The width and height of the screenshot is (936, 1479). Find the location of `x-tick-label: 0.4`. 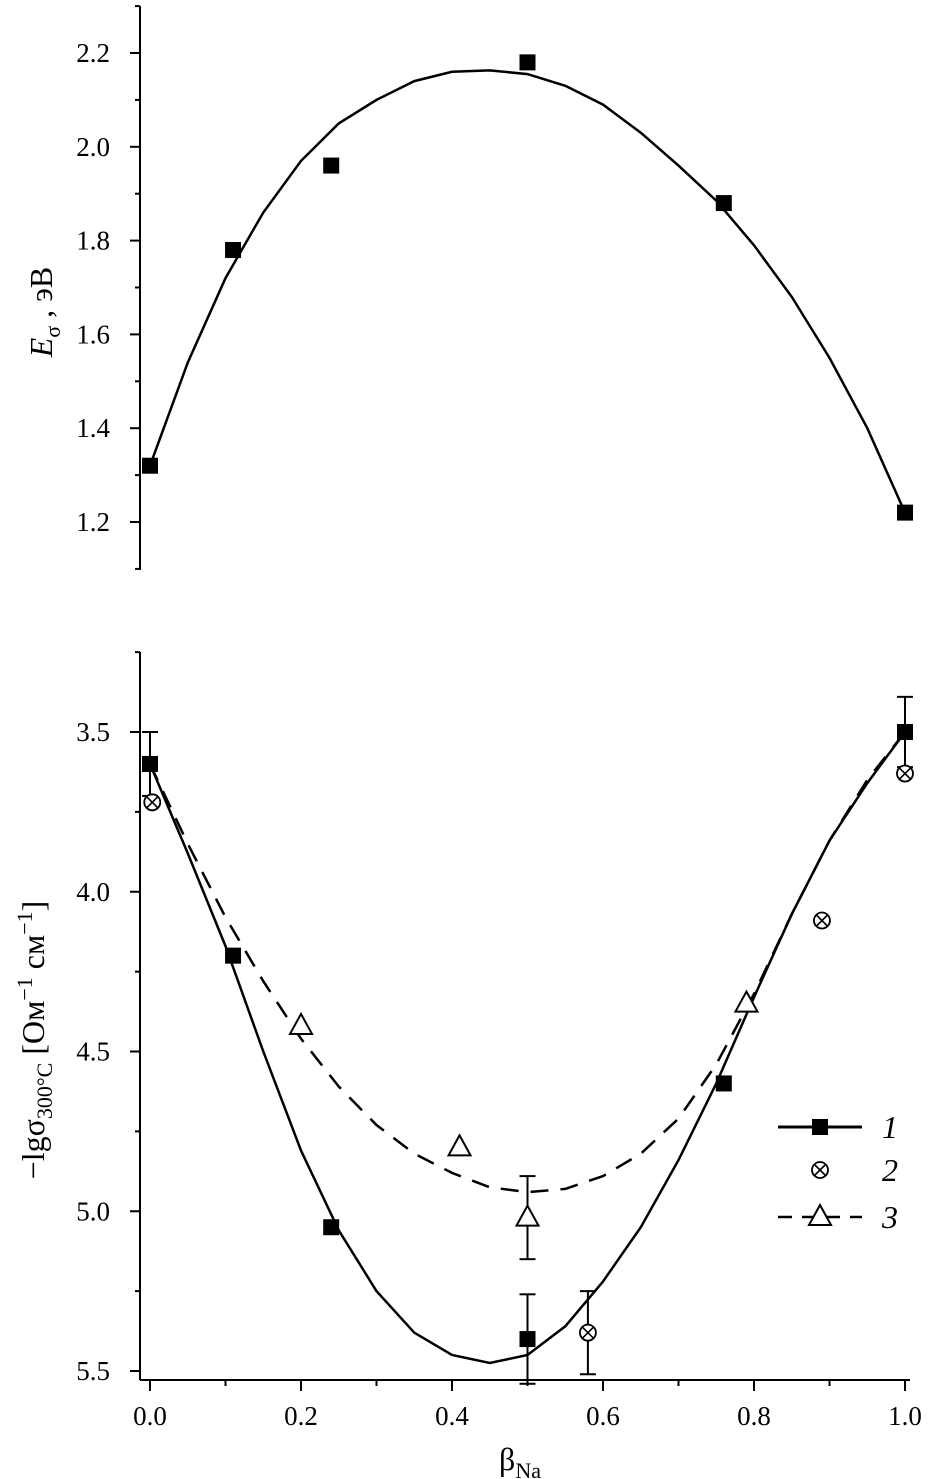

x-tick-label: 0.4 is located at coordinates (452, 1416).